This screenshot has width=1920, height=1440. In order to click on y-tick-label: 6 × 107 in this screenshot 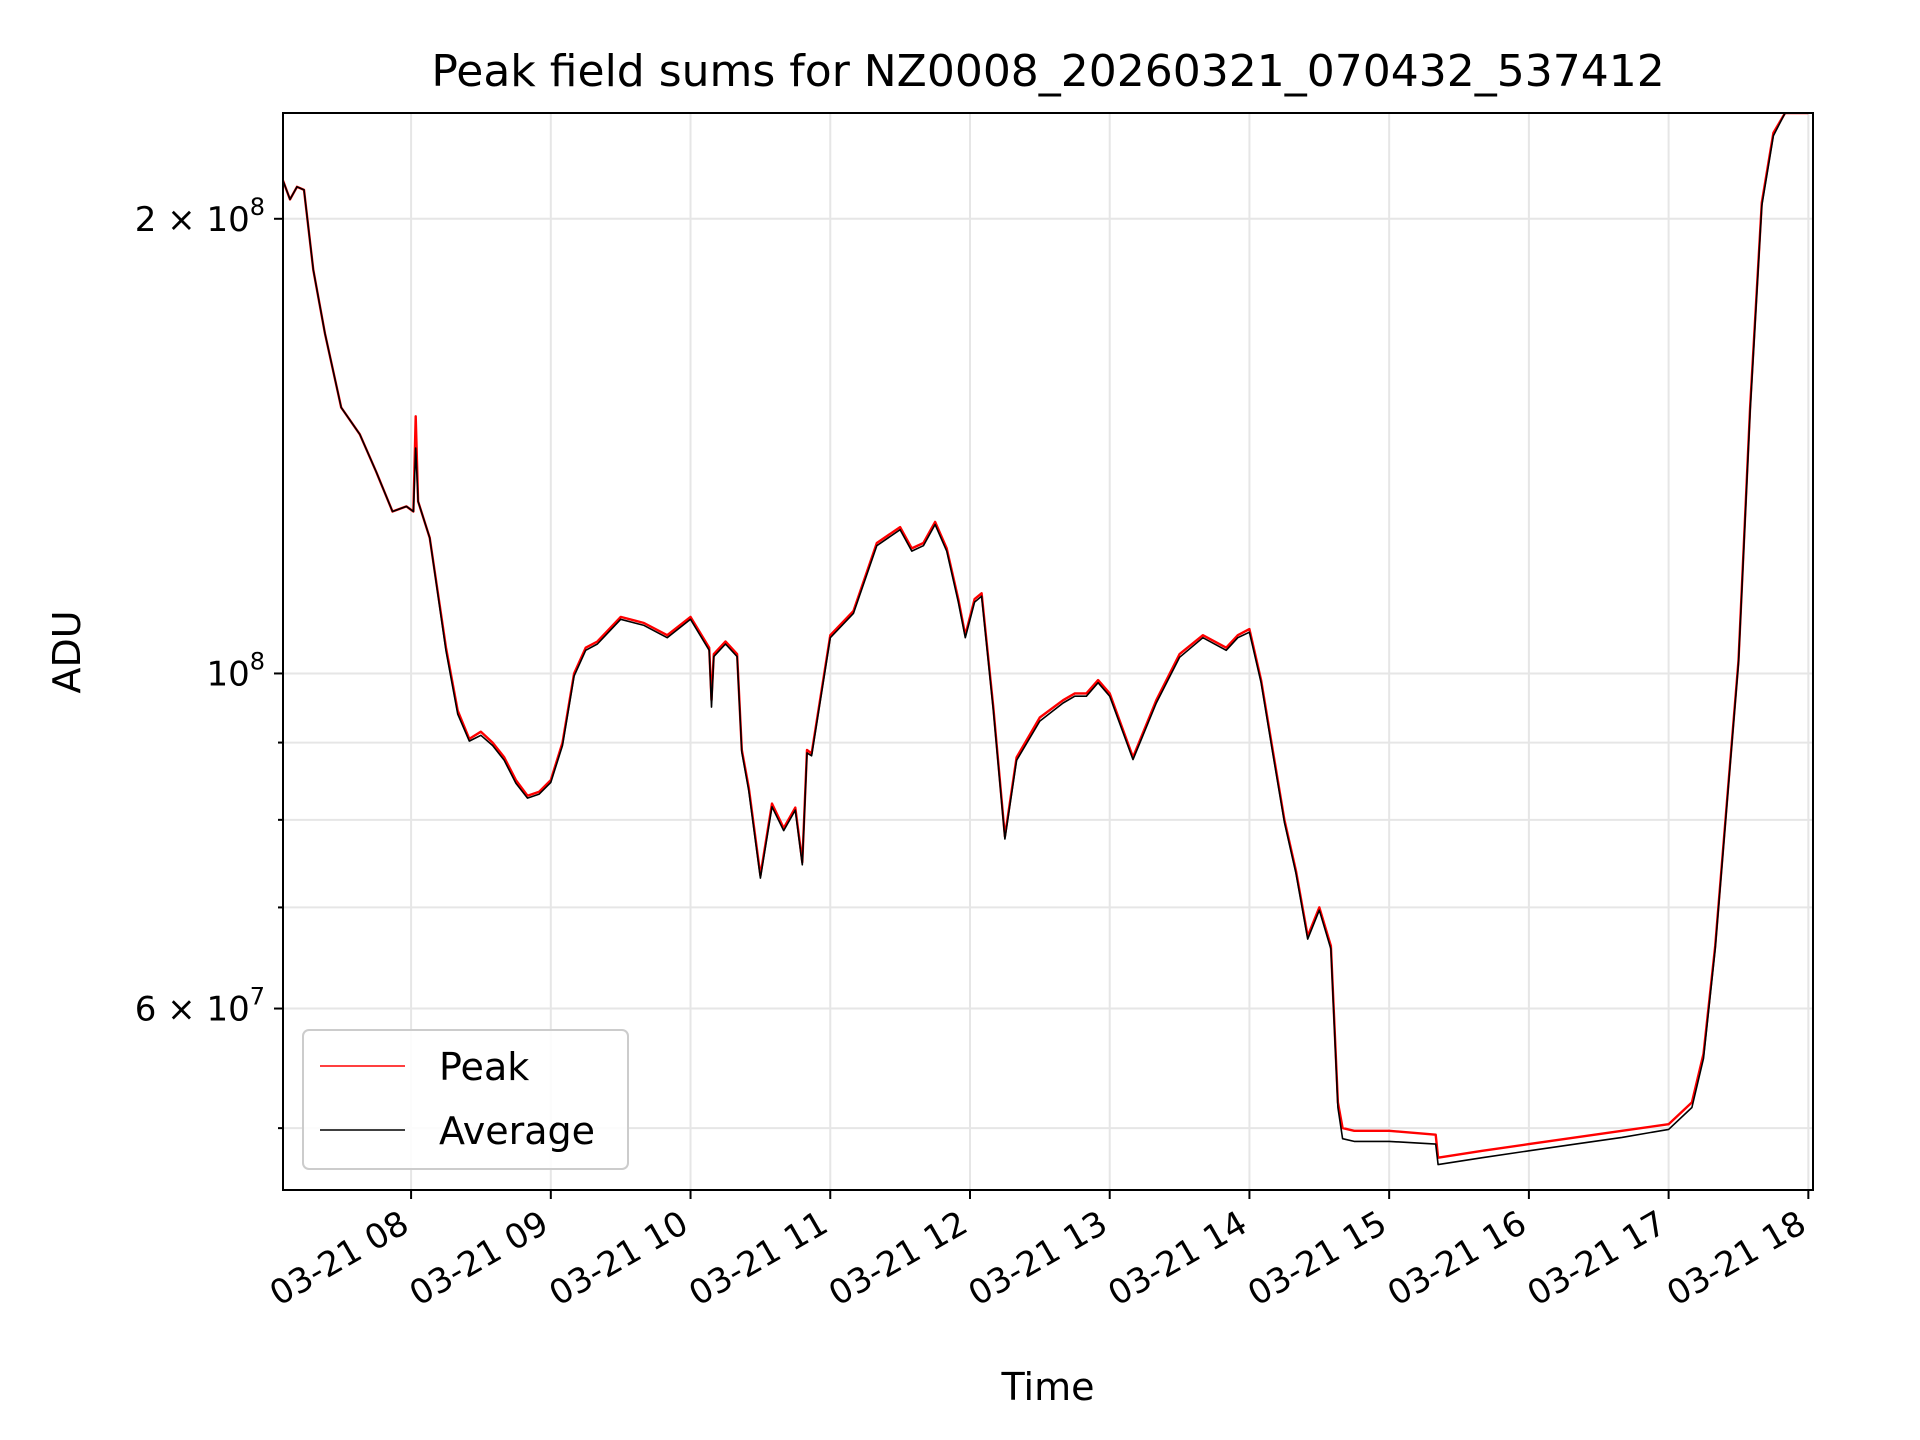, I will do `click(200, 1006)`.